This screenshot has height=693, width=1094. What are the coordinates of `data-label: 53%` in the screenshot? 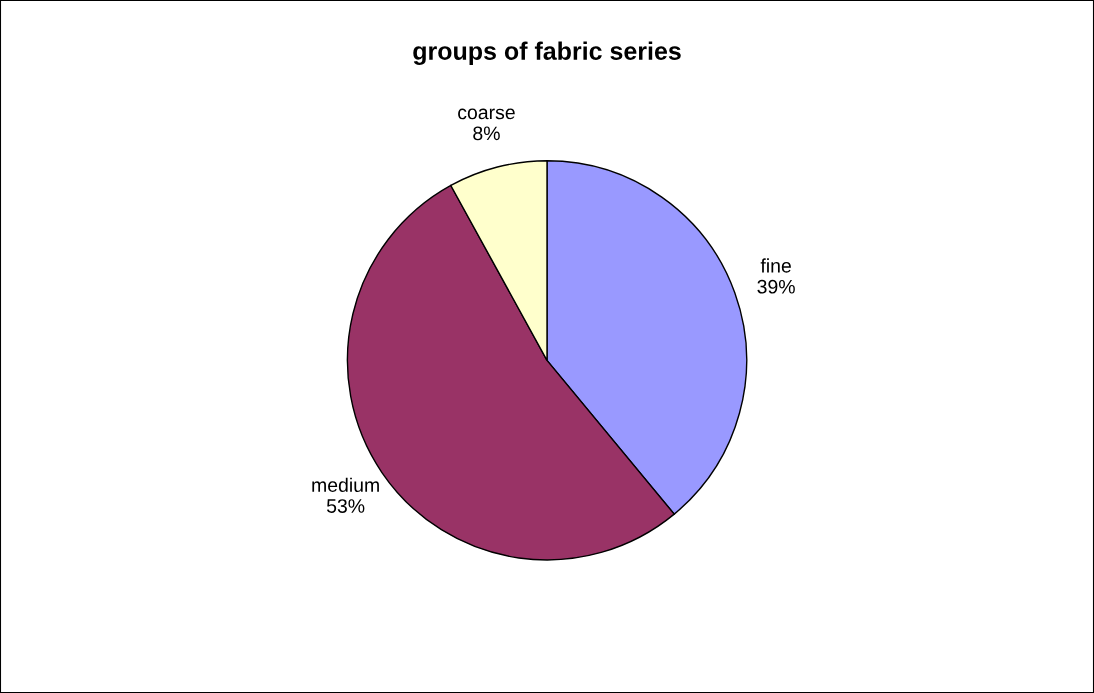 It's located at (345, 506).